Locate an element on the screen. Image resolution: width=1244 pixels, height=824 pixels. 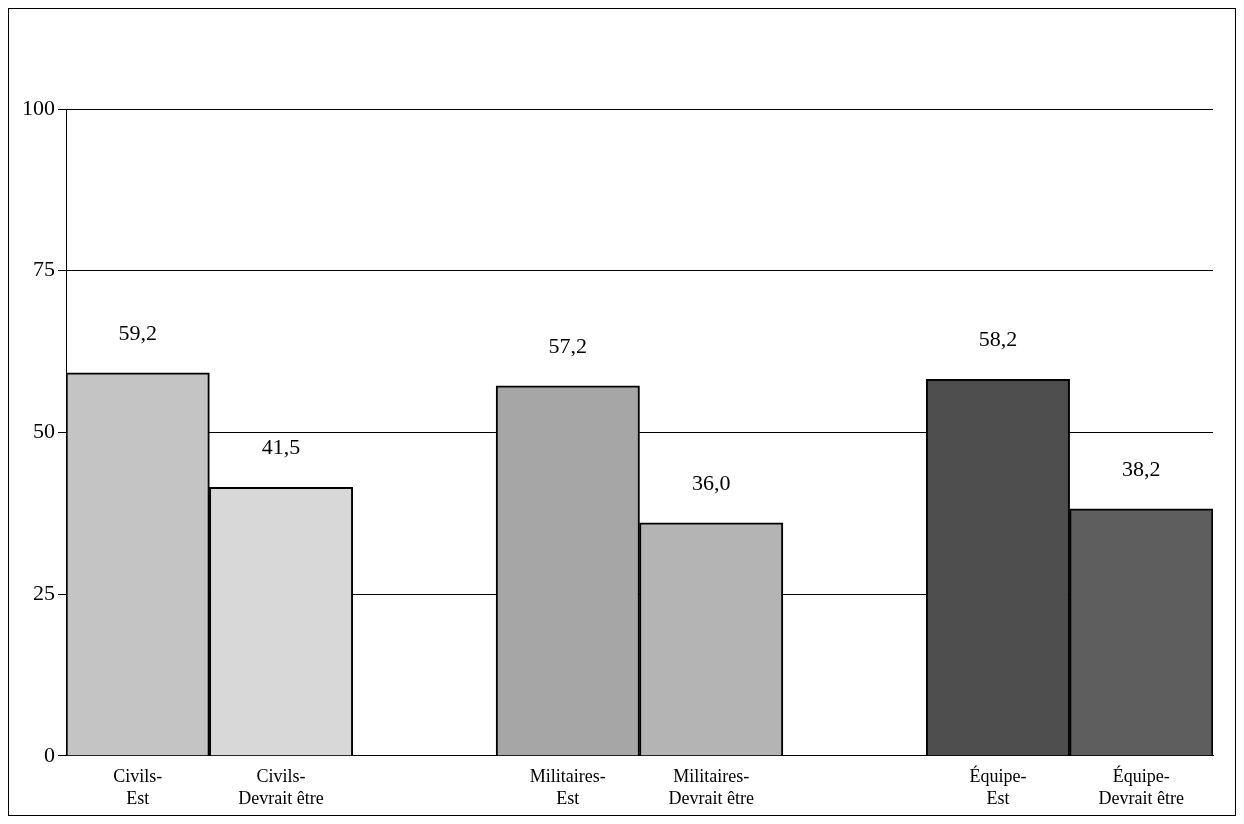
x-tick-label: Équipe-Est is located at coordinates (998, 786).